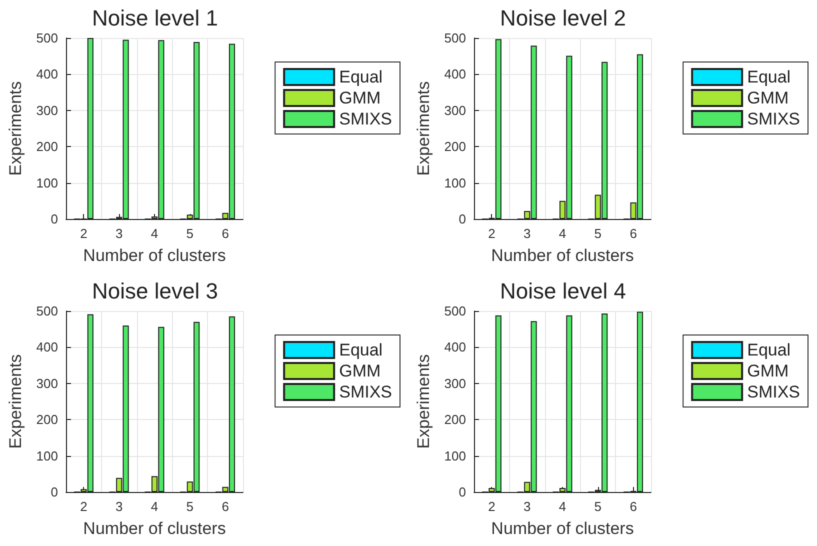 The height and width of the screenshot is (546, 817). What do you see at coordinates (155, 18) in the screenshot?
I see `chart-title: Noise level 1` at bounding box center [155, 18].